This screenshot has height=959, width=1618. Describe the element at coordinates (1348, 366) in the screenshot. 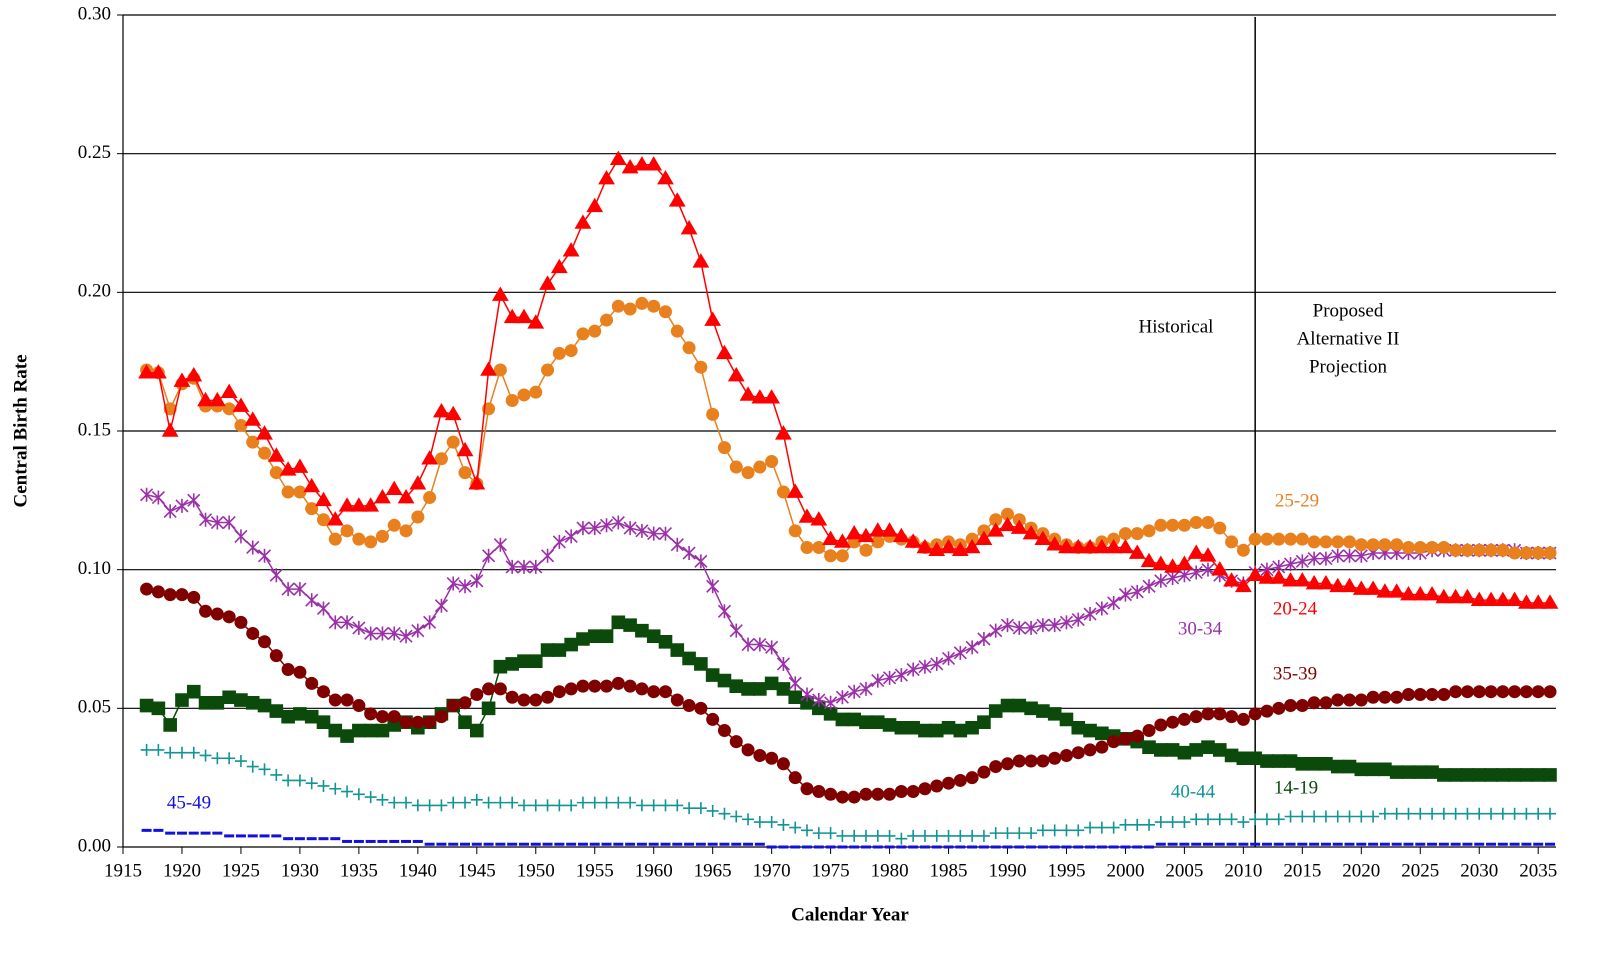

I see `annotation: Projection` at that location.